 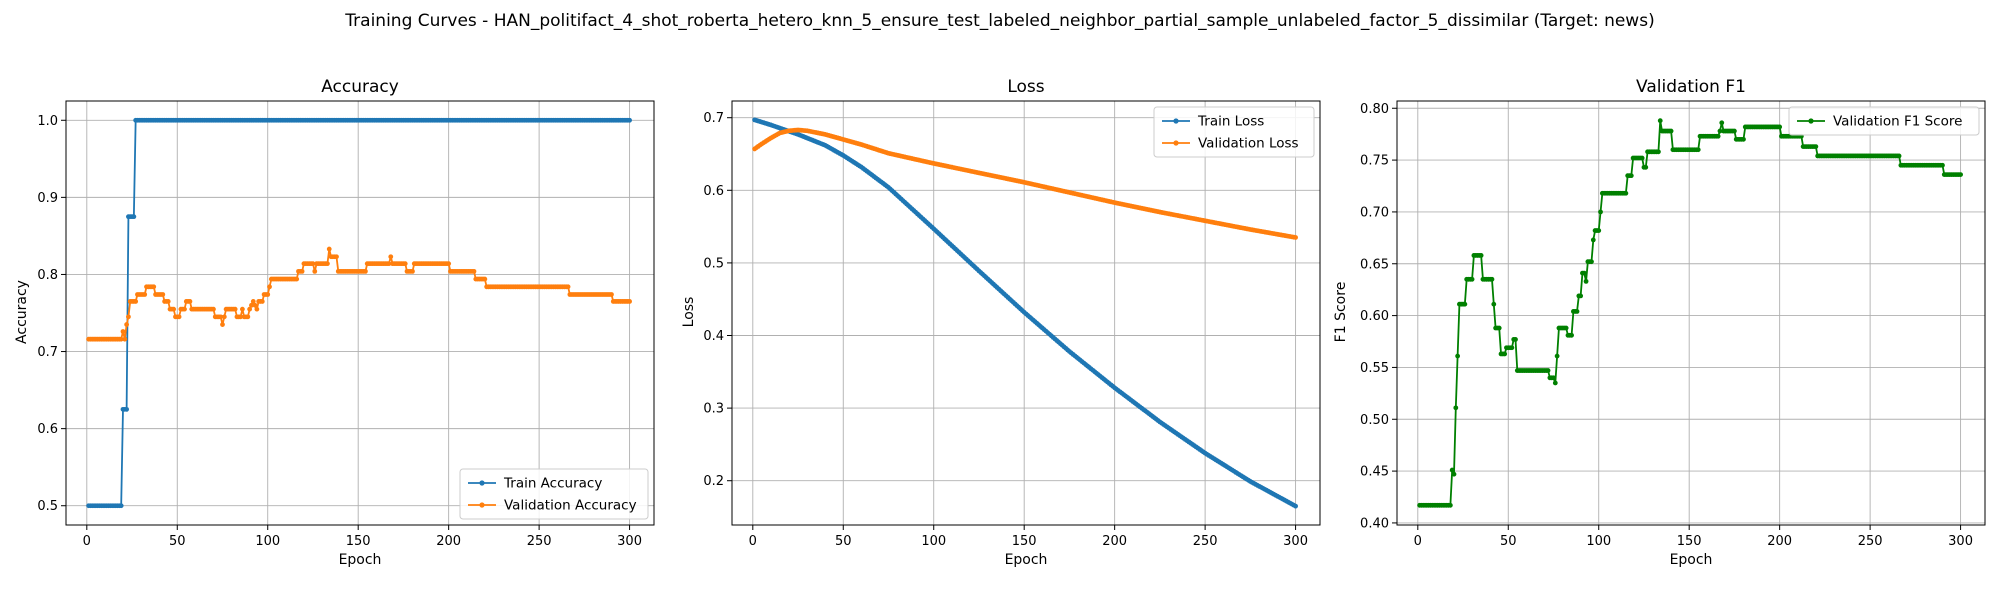 I want to click on validation-f1-y-axis-label: F1 Score, so click(x=1341, y=312).